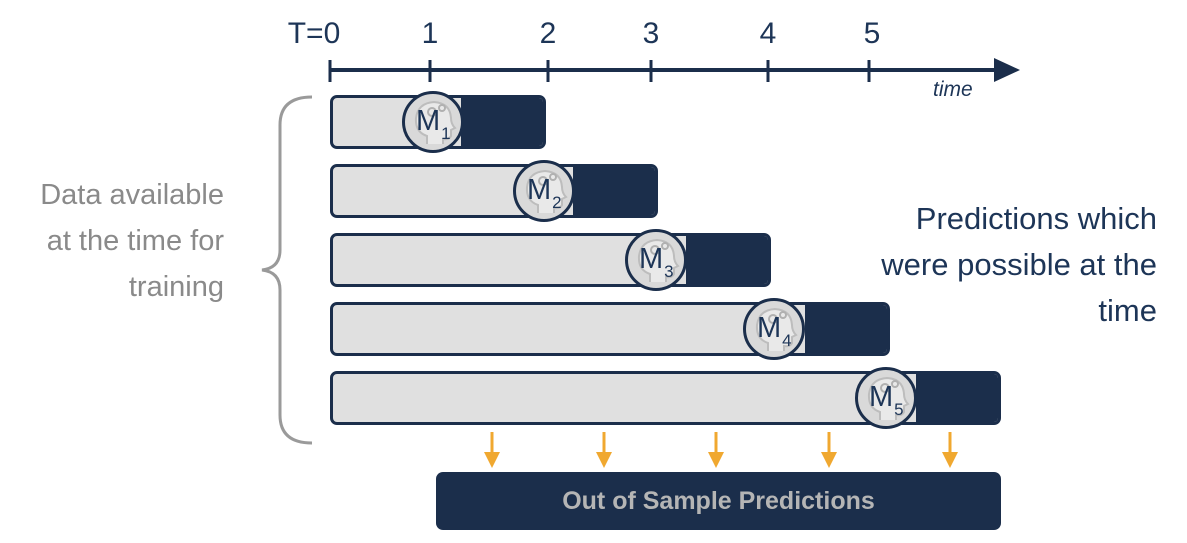  I want to click on model-badge: M1, so click(433, 122).